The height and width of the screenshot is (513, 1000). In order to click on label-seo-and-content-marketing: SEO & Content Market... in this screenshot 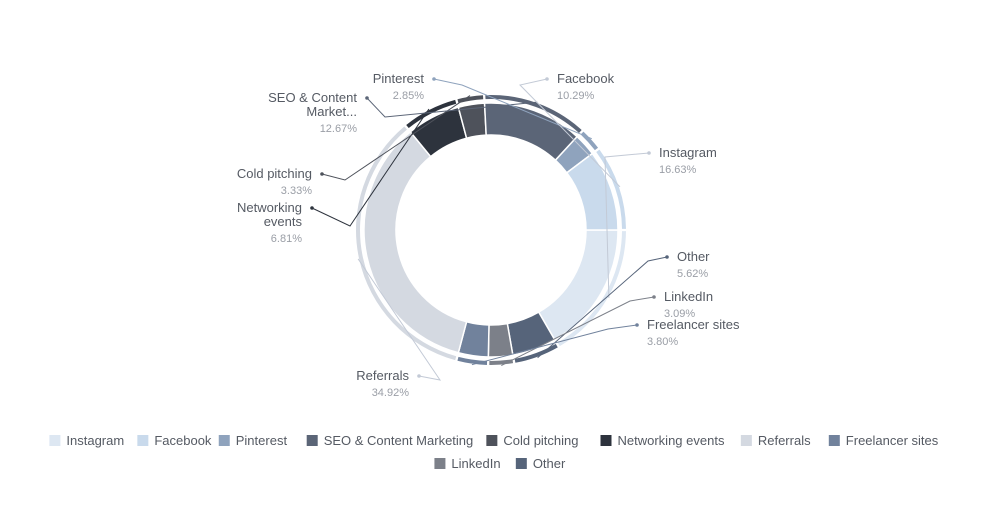, I will do `click(312, 104)`.